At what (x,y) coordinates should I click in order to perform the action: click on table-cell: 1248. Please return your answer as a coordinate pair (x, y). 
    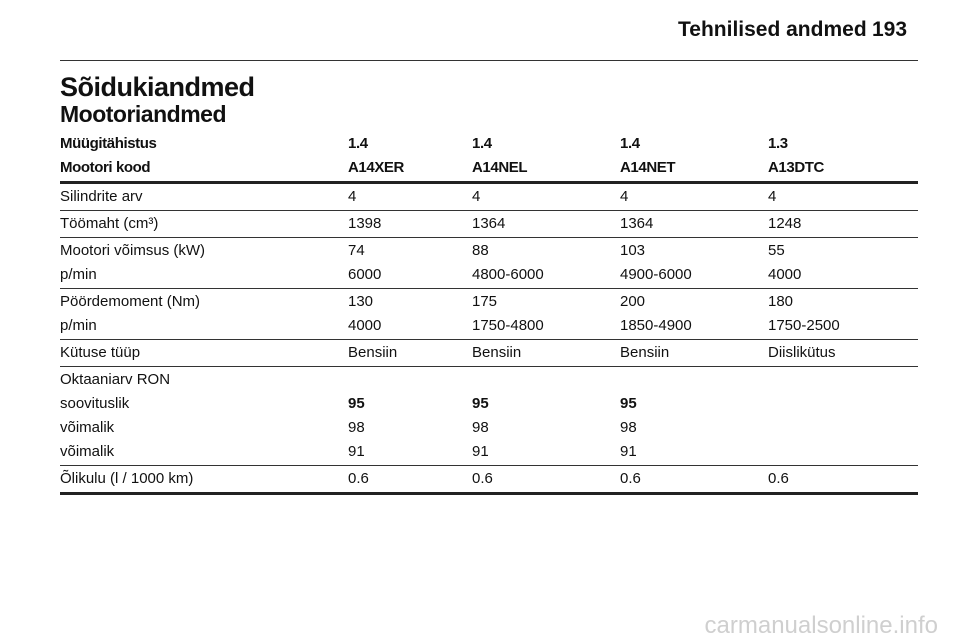
    Looking at the image, I should click on (785, 223).